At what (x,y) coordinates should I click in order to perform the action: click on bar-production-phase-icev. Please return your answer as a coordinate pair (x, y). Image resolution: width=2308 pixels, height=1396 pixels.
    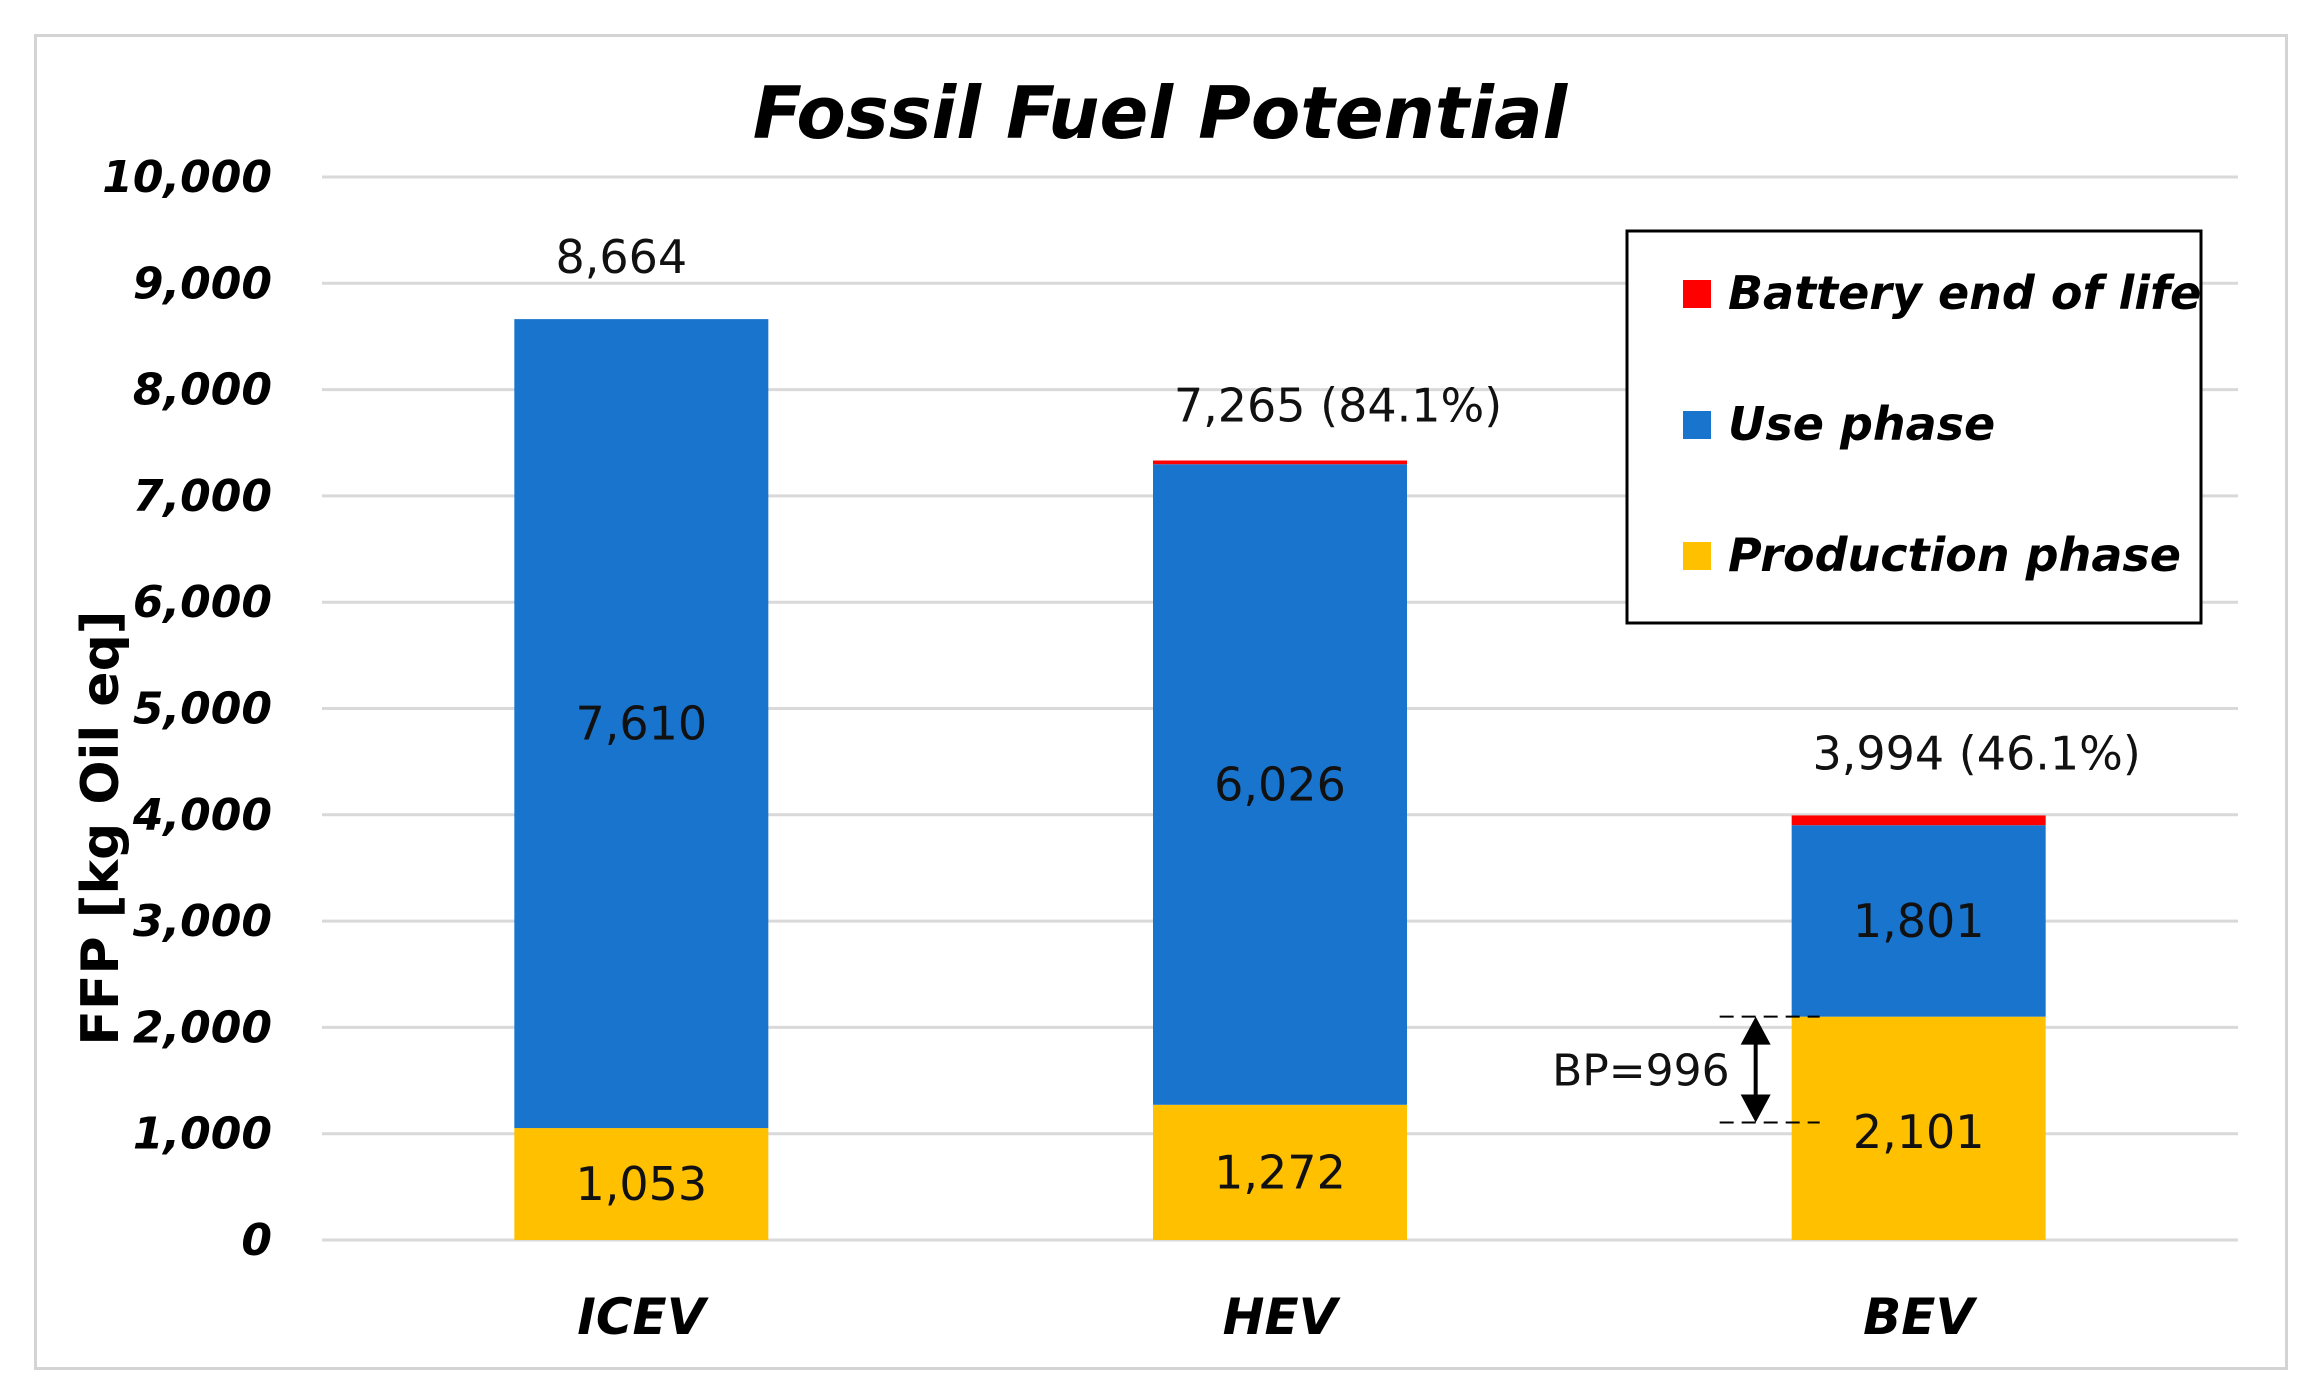
    Looking at the image, I should click on (641, 1184).